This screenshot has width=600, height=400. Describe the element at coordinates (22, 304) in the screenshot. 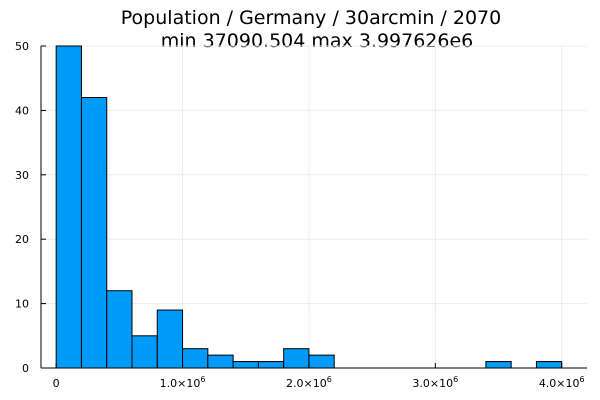

I see `y-tick-label: 10` at that location.